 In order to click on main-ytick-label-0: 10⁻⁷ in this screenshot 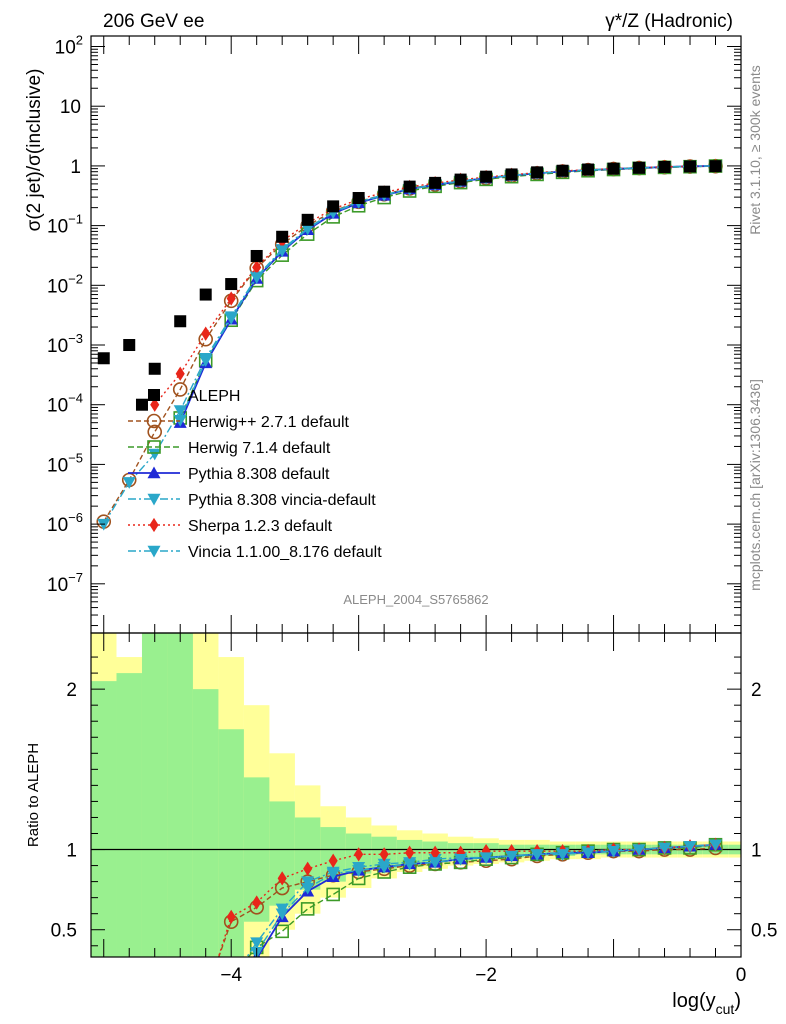, I will do `click(65, 583)`.